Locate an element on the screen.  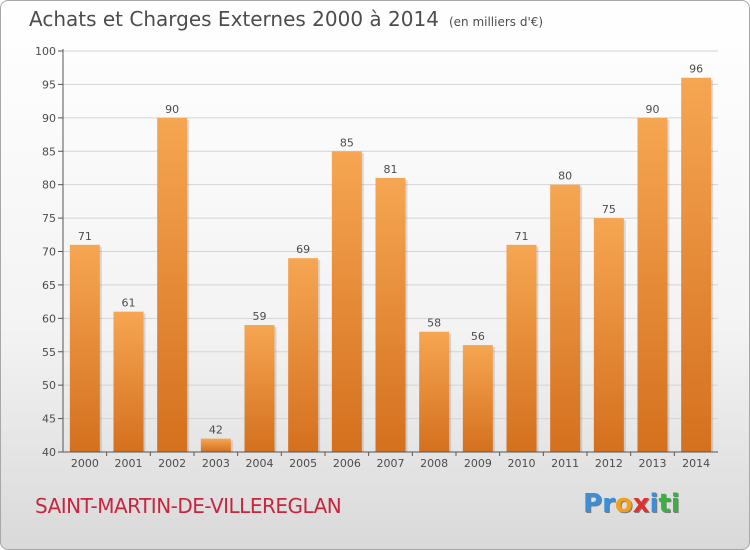
y-tick-label: 90 is located at coordinates (49, 118).